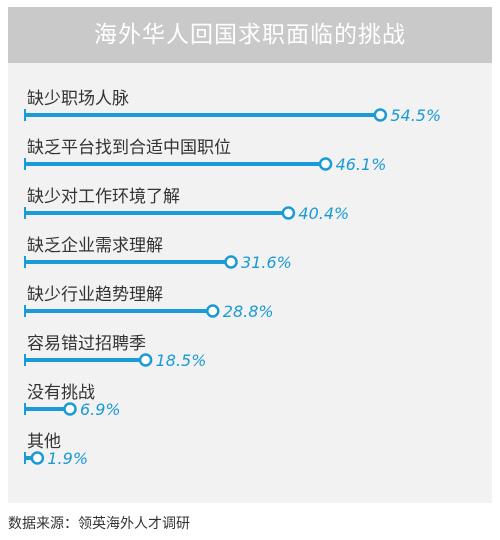 This screenshot has height=540, width=500. I want to click on value-label: 54.5%, so click(415, 115).